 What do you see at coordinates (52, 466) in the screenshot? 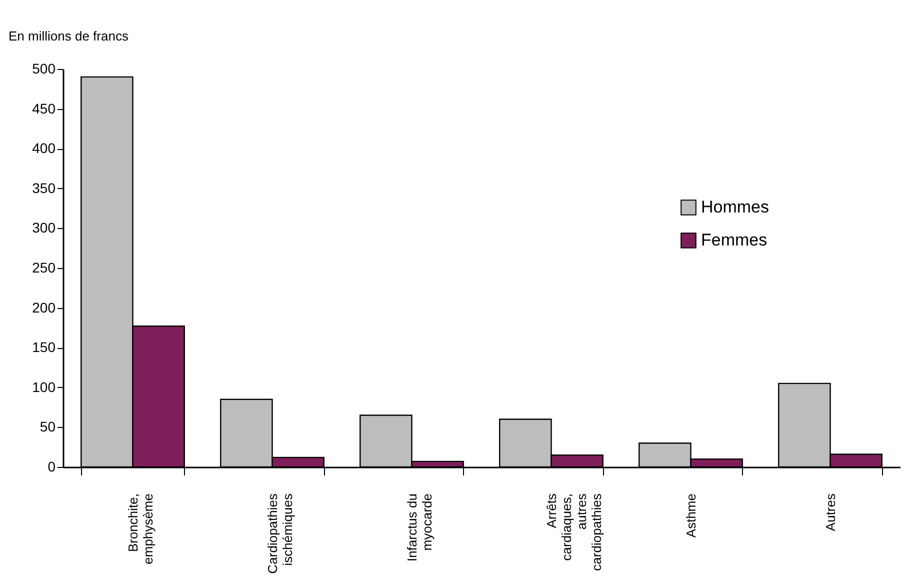
I see `y-tick-label: 0` at bounding box center [52, 466].